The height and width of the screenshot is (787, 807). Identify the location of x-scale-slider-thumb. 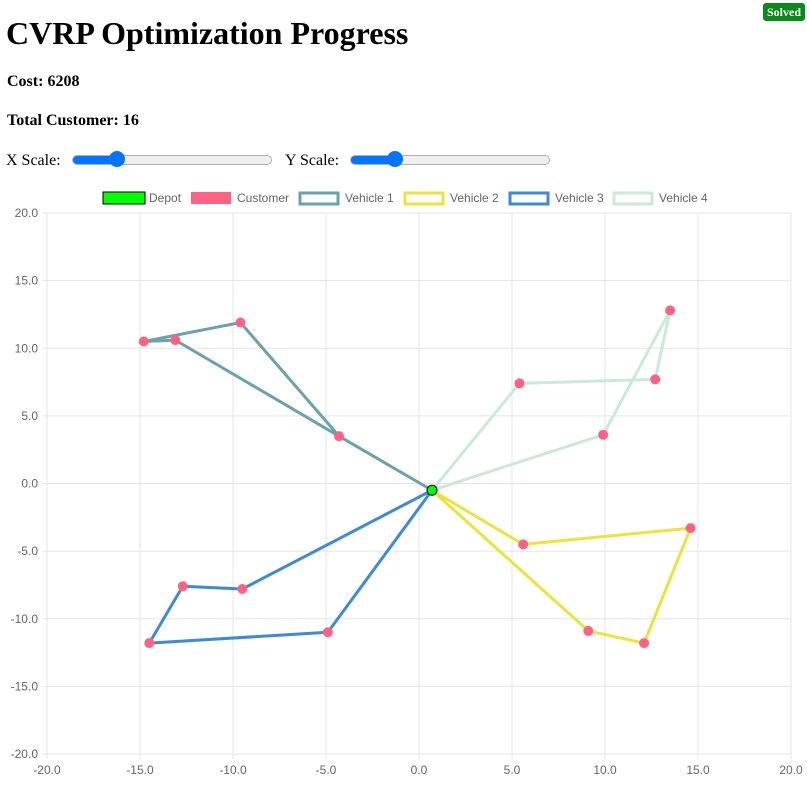
(116, 159).